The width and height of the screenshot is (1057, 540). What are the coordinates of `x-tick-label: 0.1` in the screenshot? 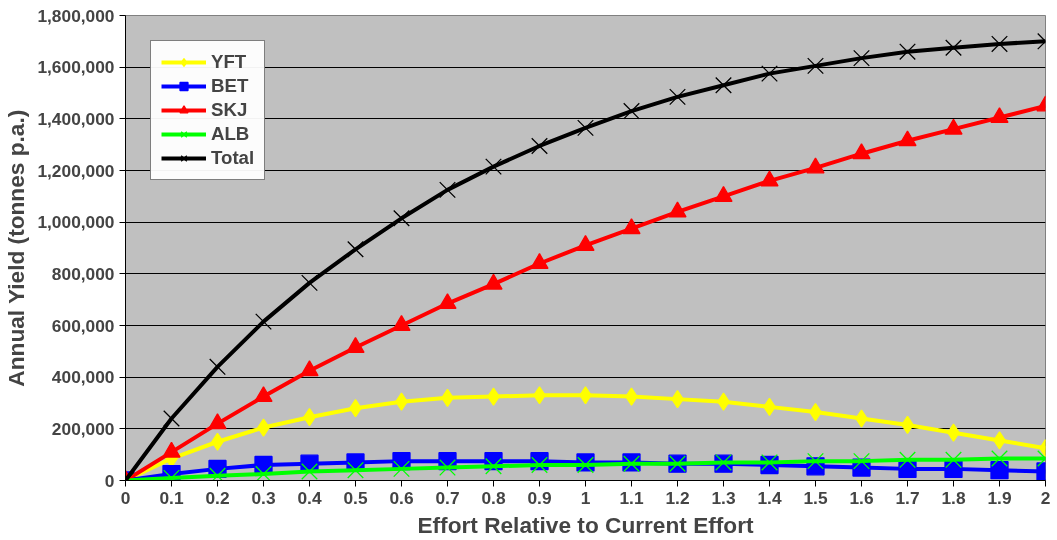 It's located at (171, 497).